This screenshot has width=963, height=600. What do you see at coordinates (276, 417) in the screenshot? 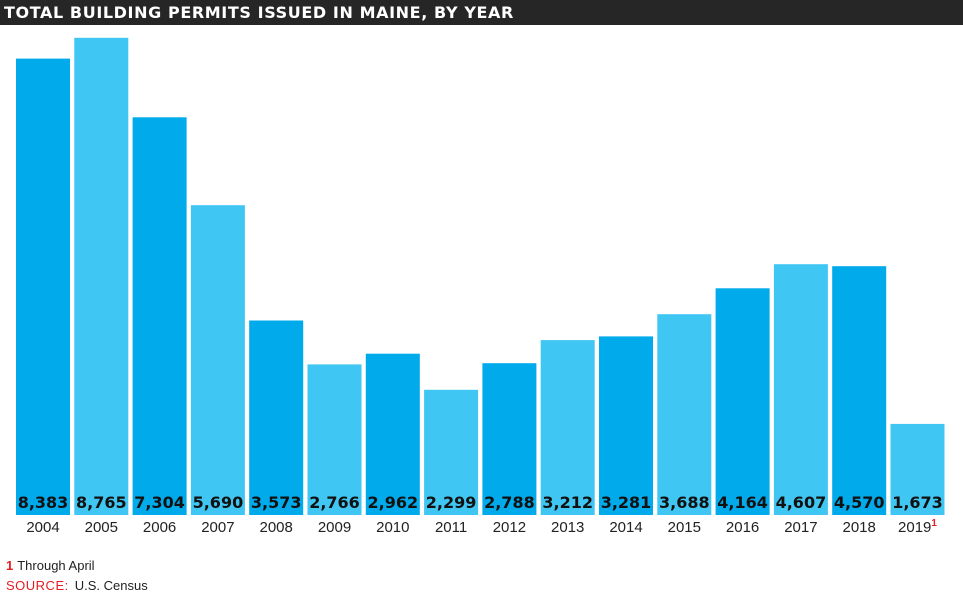
I see `bar-2008` at bounding box center [276, 417].